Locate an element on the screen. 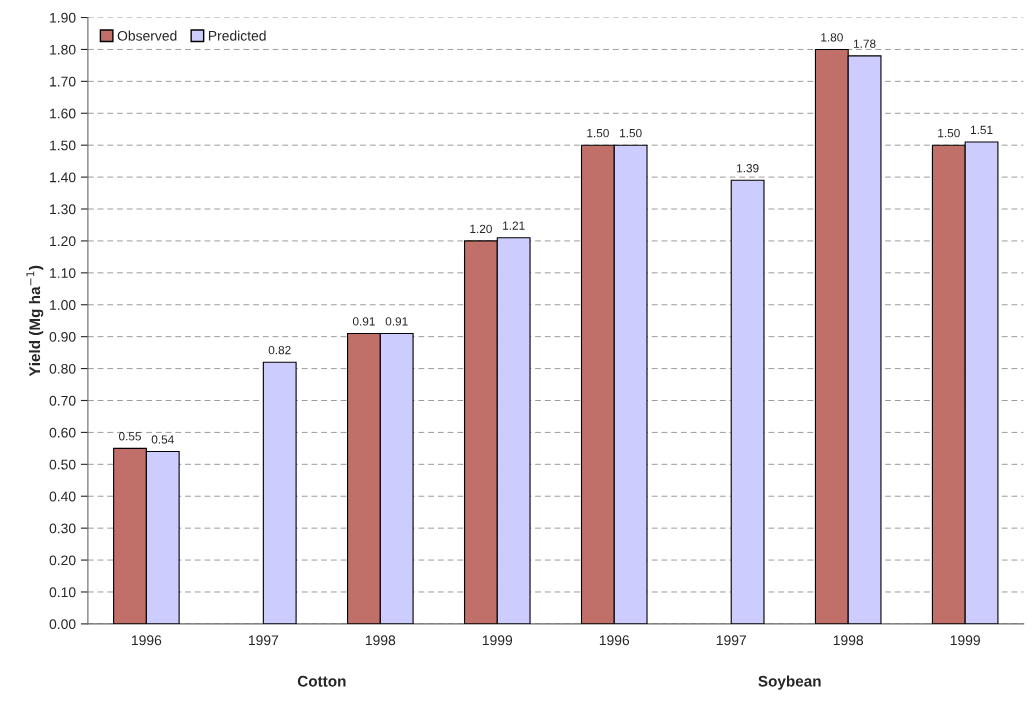 This screenshot has width=1034, height=701. legend-label: Predicted is located at coordinates (237, 35).